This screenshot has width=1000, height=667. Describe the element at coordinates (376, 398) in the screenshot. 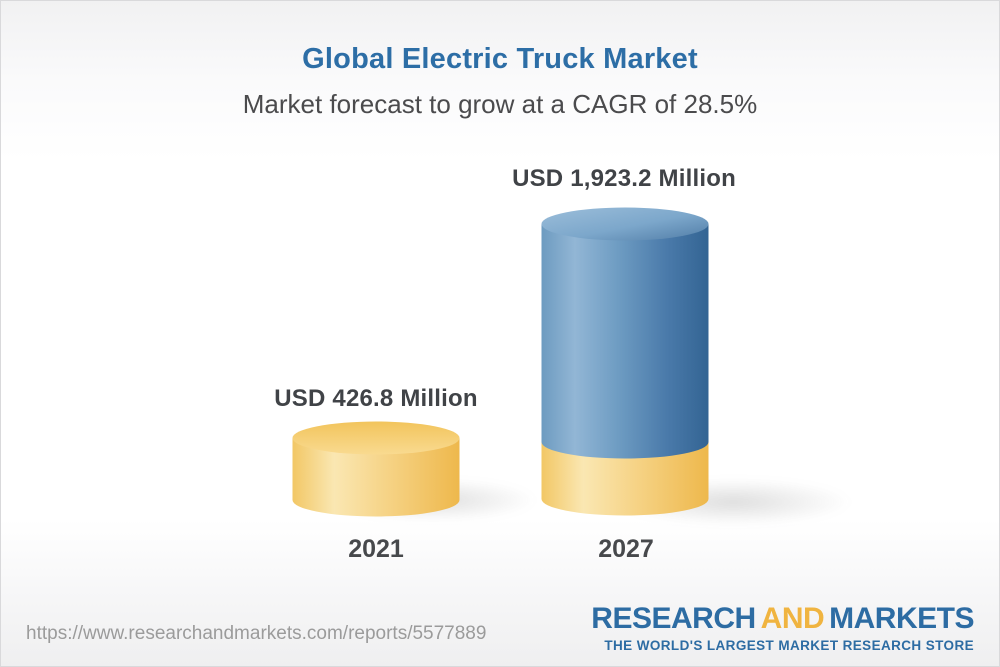

I see `value-label-2021: USD 426.8 Million` at that location.